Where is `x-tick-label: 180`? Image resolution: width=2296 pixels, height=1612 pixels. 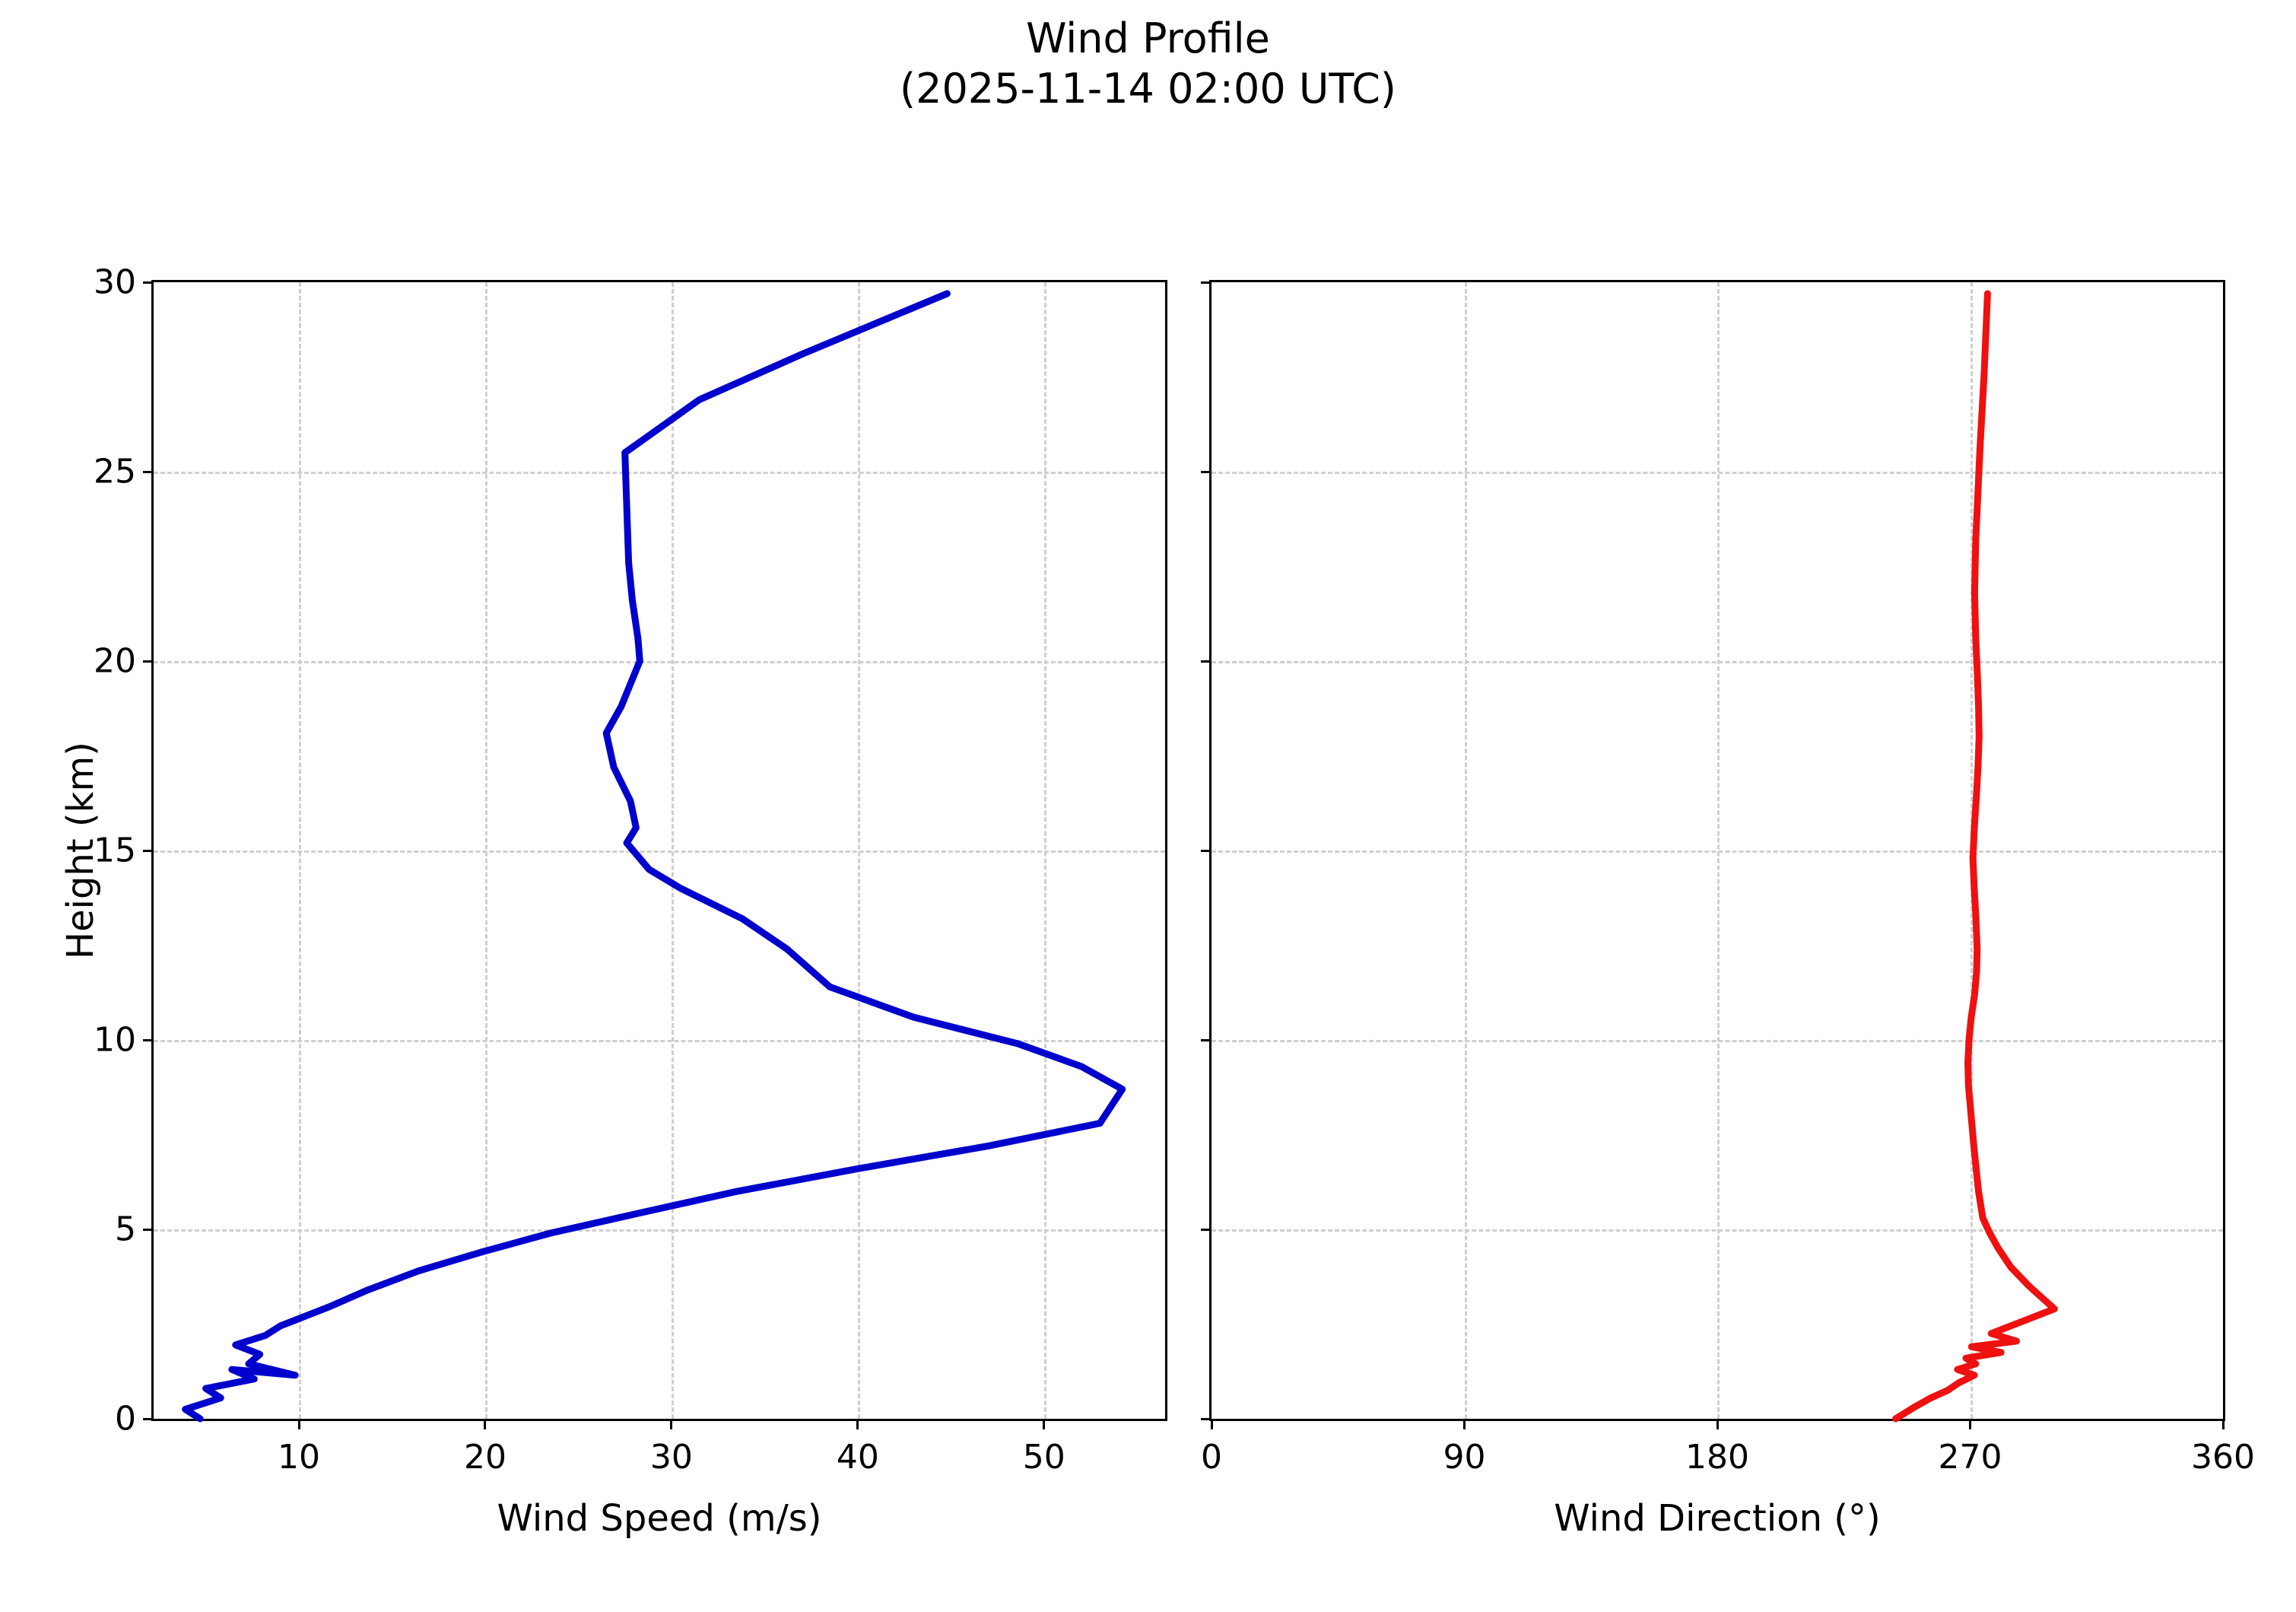
x-tick-label: 180 is located at coordinates (1717, 1457).